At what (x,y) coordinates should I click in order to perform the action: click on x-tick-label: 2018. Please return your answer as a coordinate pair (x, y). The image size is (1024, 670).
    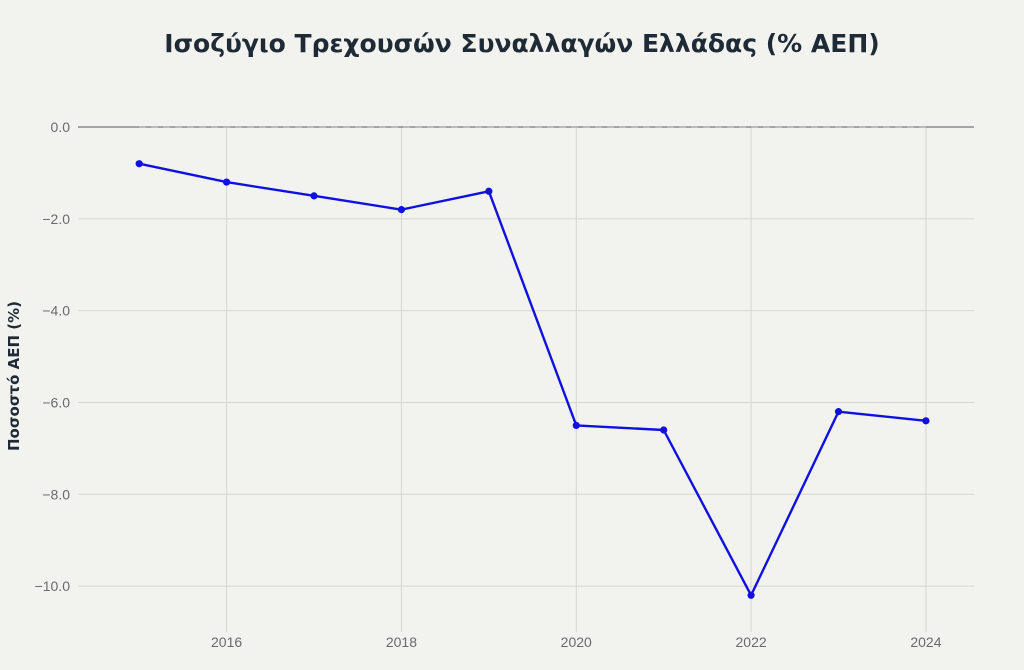
    Looking at the image, I should click on (401, 642).